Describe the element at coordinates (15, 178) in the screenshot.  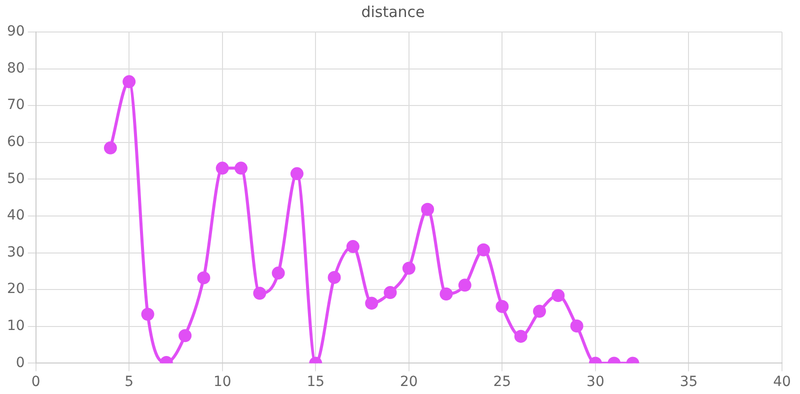
I see `y-tick-label: 50` at that location.